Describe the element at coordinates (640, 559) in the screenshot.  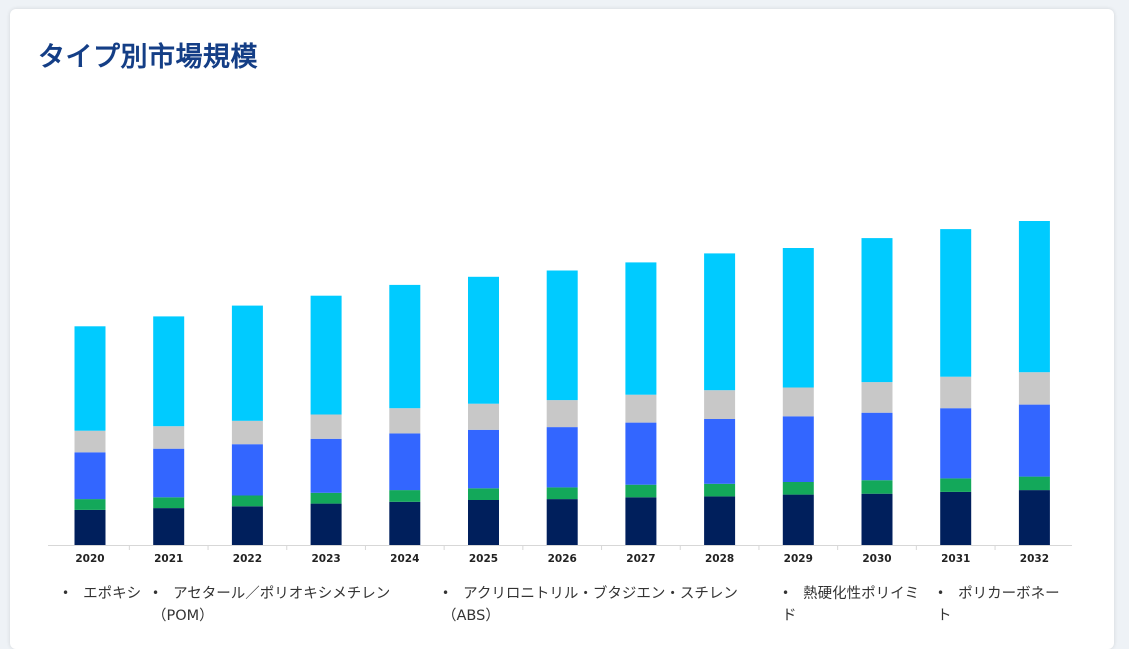
I see `x-tick-label-2027: 2027` at that location.